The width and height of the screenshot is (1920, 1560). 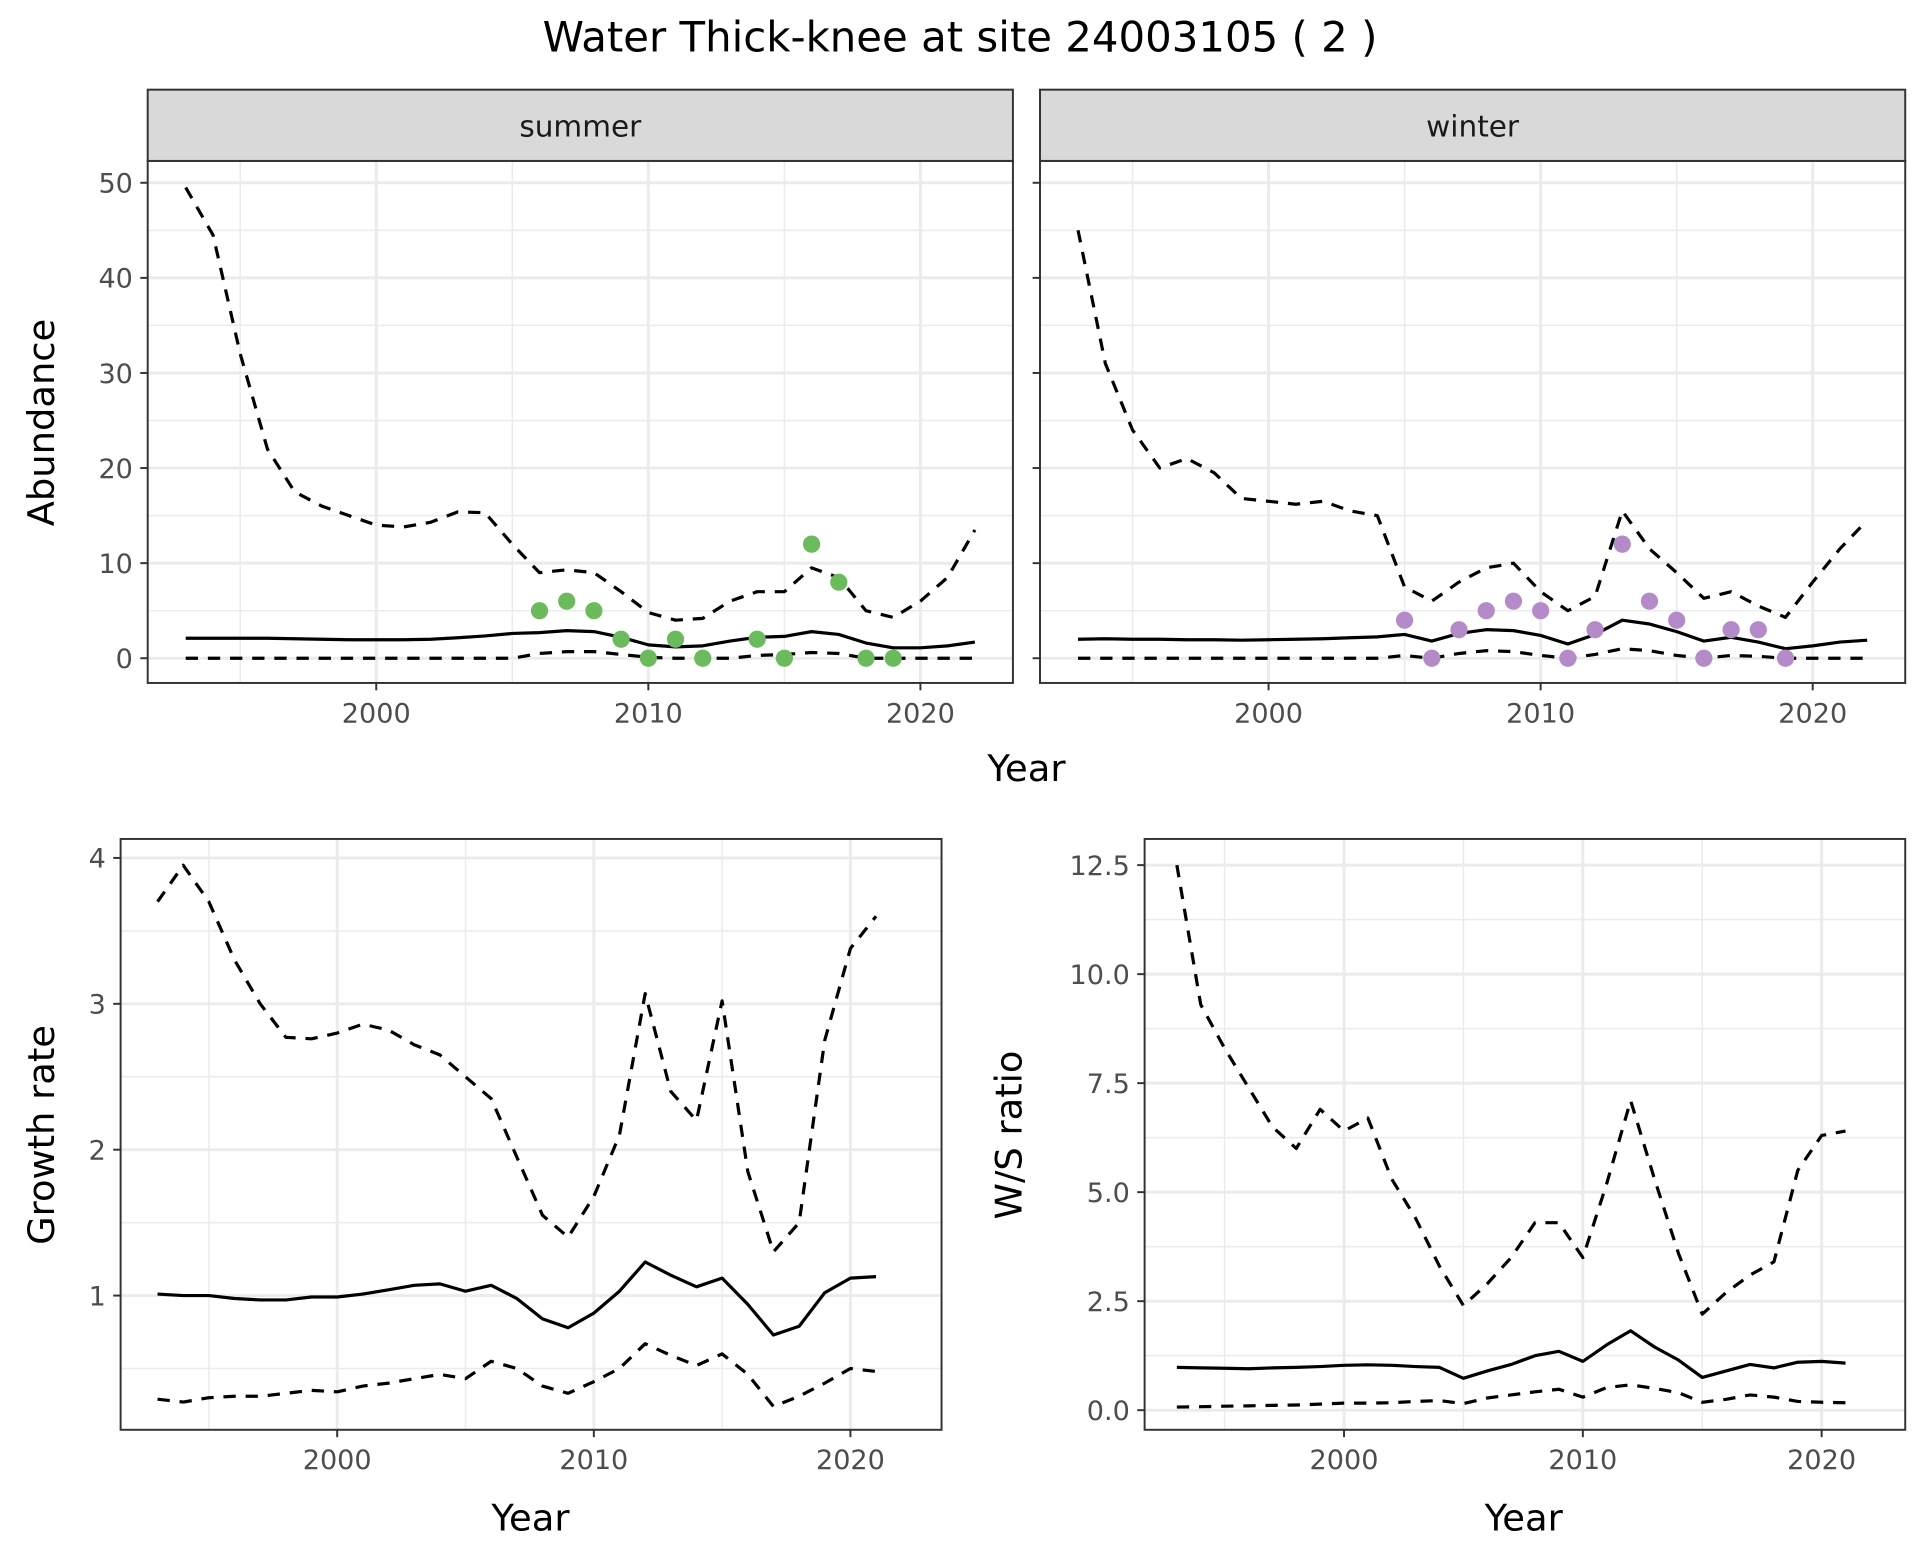 What do you see at coordinates (41, 1135) in the screenshot?
I see `y-axis-title: Growth rate` at bounding box center [41, 1135].